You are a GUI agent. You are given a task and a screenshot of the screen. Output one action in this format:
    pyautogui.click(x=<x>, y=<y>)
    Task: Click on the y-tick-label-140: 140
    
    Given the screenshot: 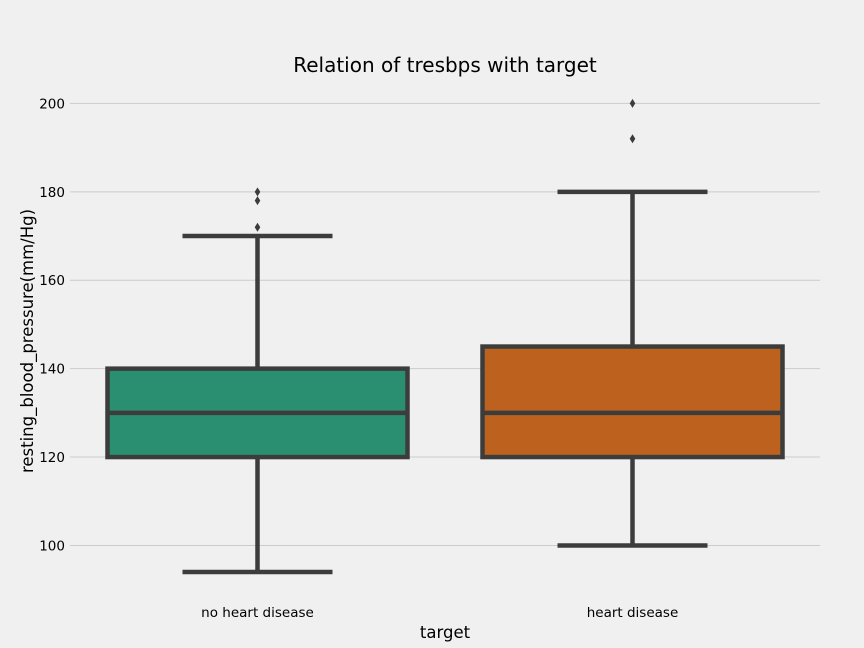 What is the action you would take?
    pyautogui.click(x=52, y=370)
    